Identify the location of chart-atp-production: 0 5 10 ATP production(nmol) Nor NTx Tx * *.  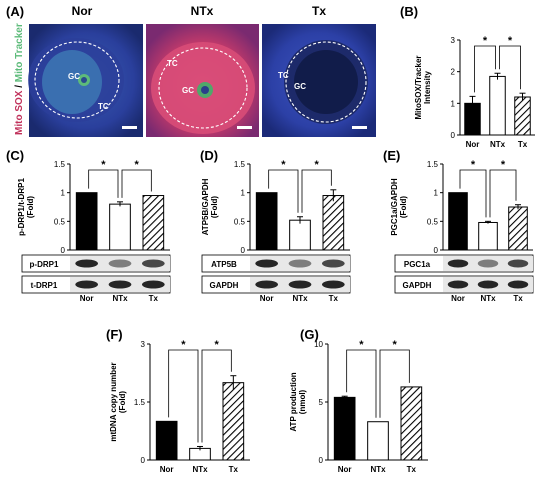
(358, 406).